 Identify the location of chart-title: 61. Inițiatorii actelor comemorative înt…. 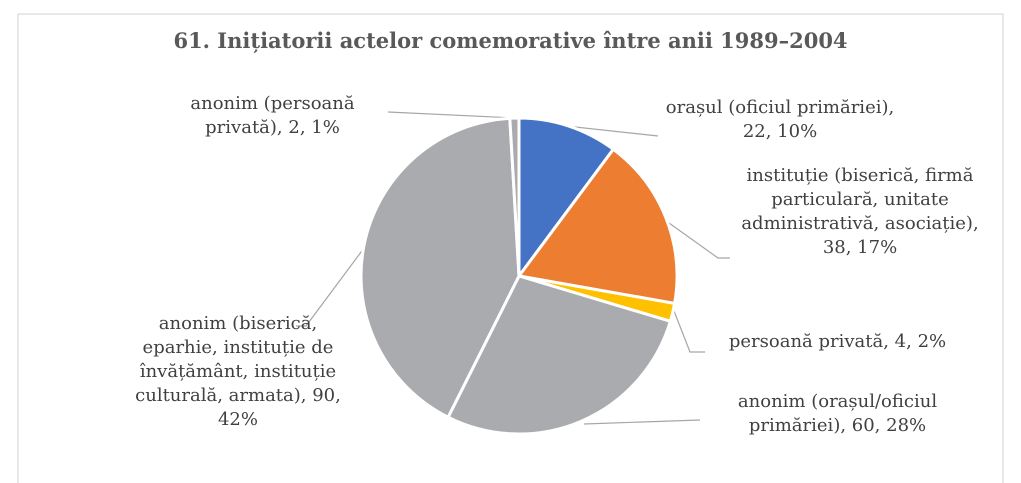
(510, 40).